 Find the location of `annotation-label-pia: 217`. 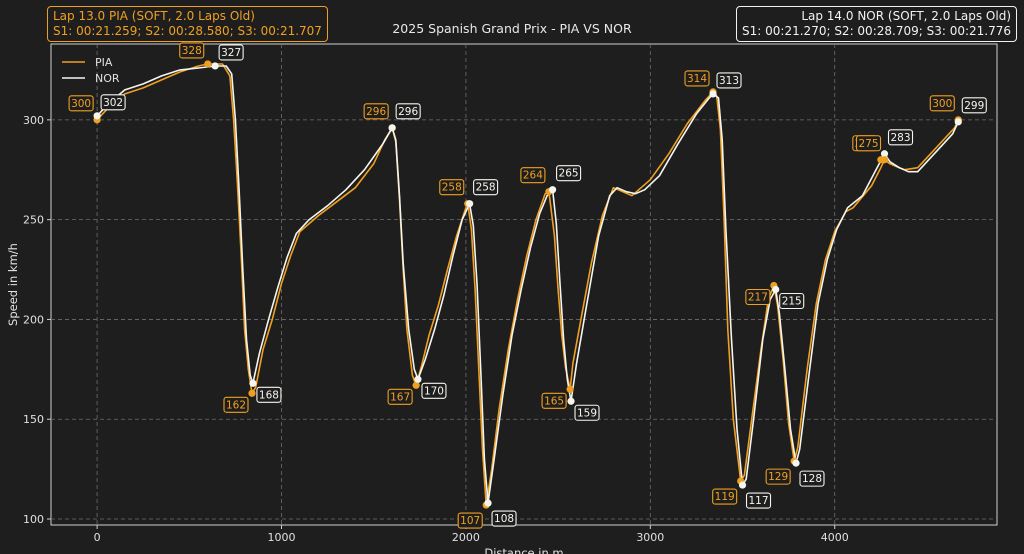

annotation-label-pia: 217 is located at coordinates (758, 297).